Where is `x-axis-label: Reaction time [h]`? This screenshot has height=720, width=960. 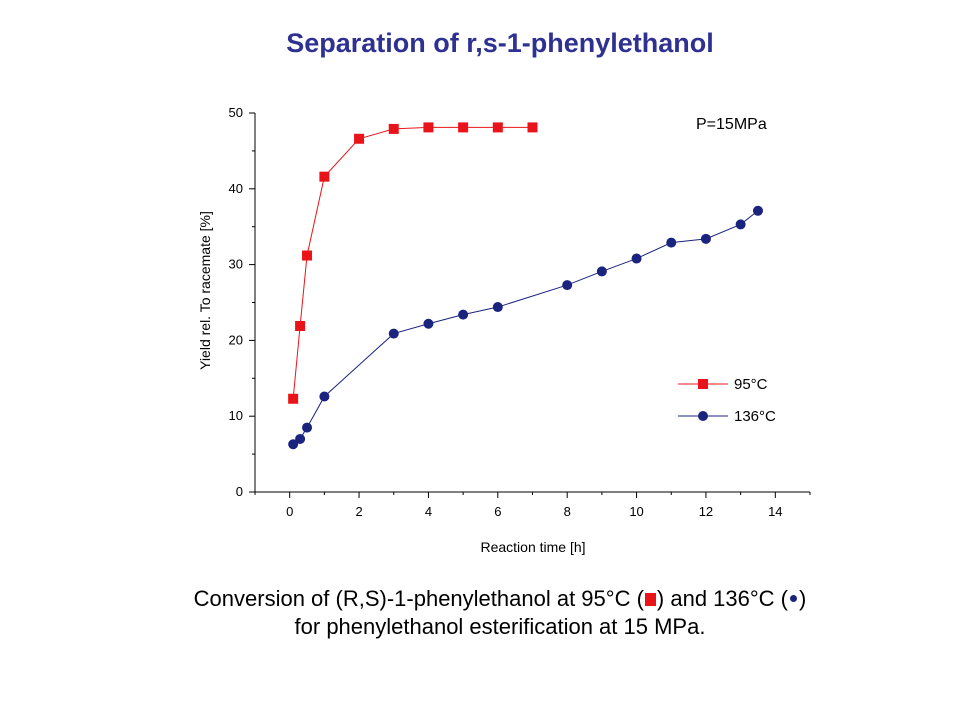
x-axis-label: Reaction time [h] is located at coordinates (532, 547).